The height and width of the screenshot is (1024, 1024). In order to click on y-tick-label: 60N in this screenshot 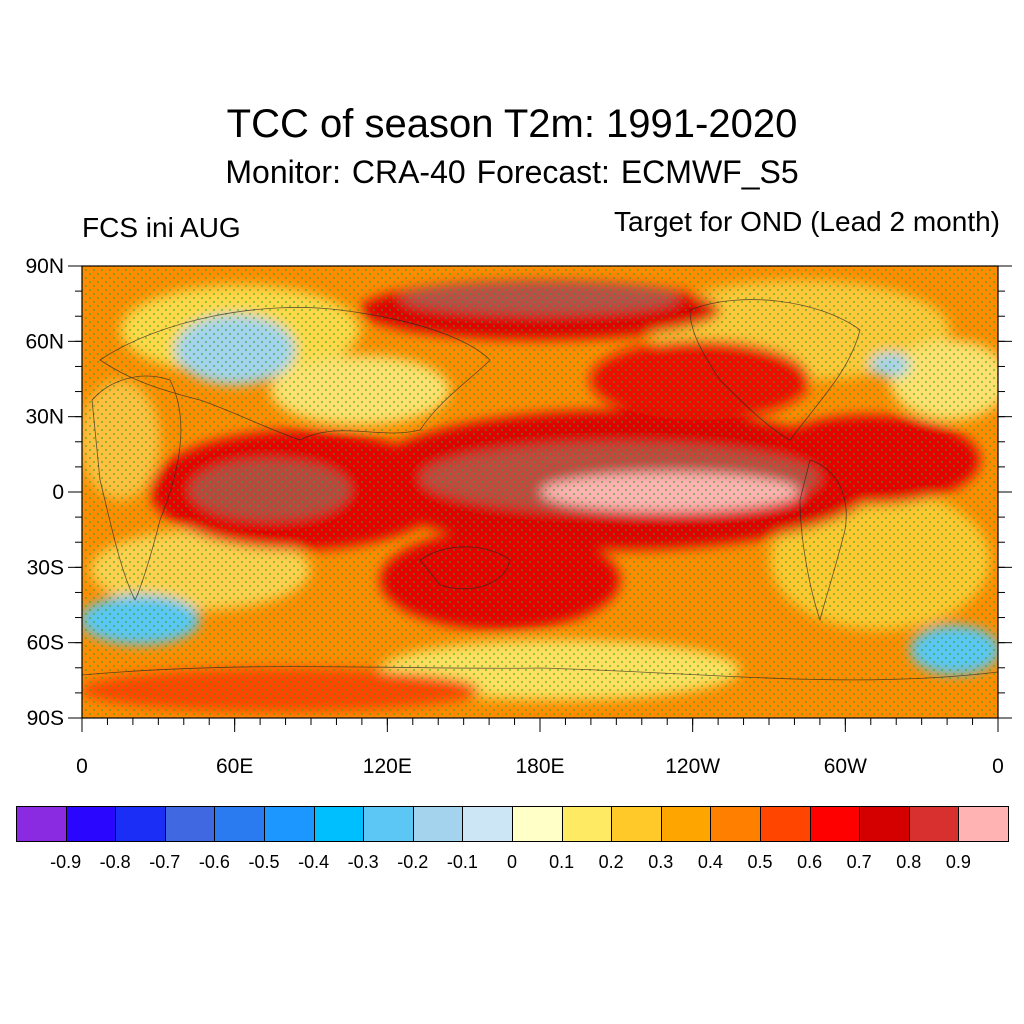, I will do `click(44, 341)`.